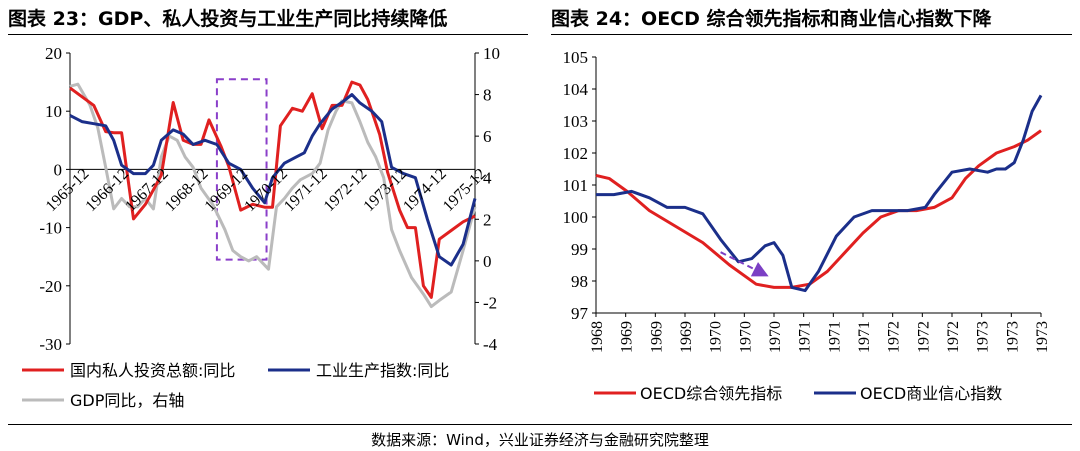 The height and width of the screenshot is (451, 1080). Describe the element at coordinates (576, 185) in the screenshot. I see `right-chart-y-tick-label: 101` at that location.